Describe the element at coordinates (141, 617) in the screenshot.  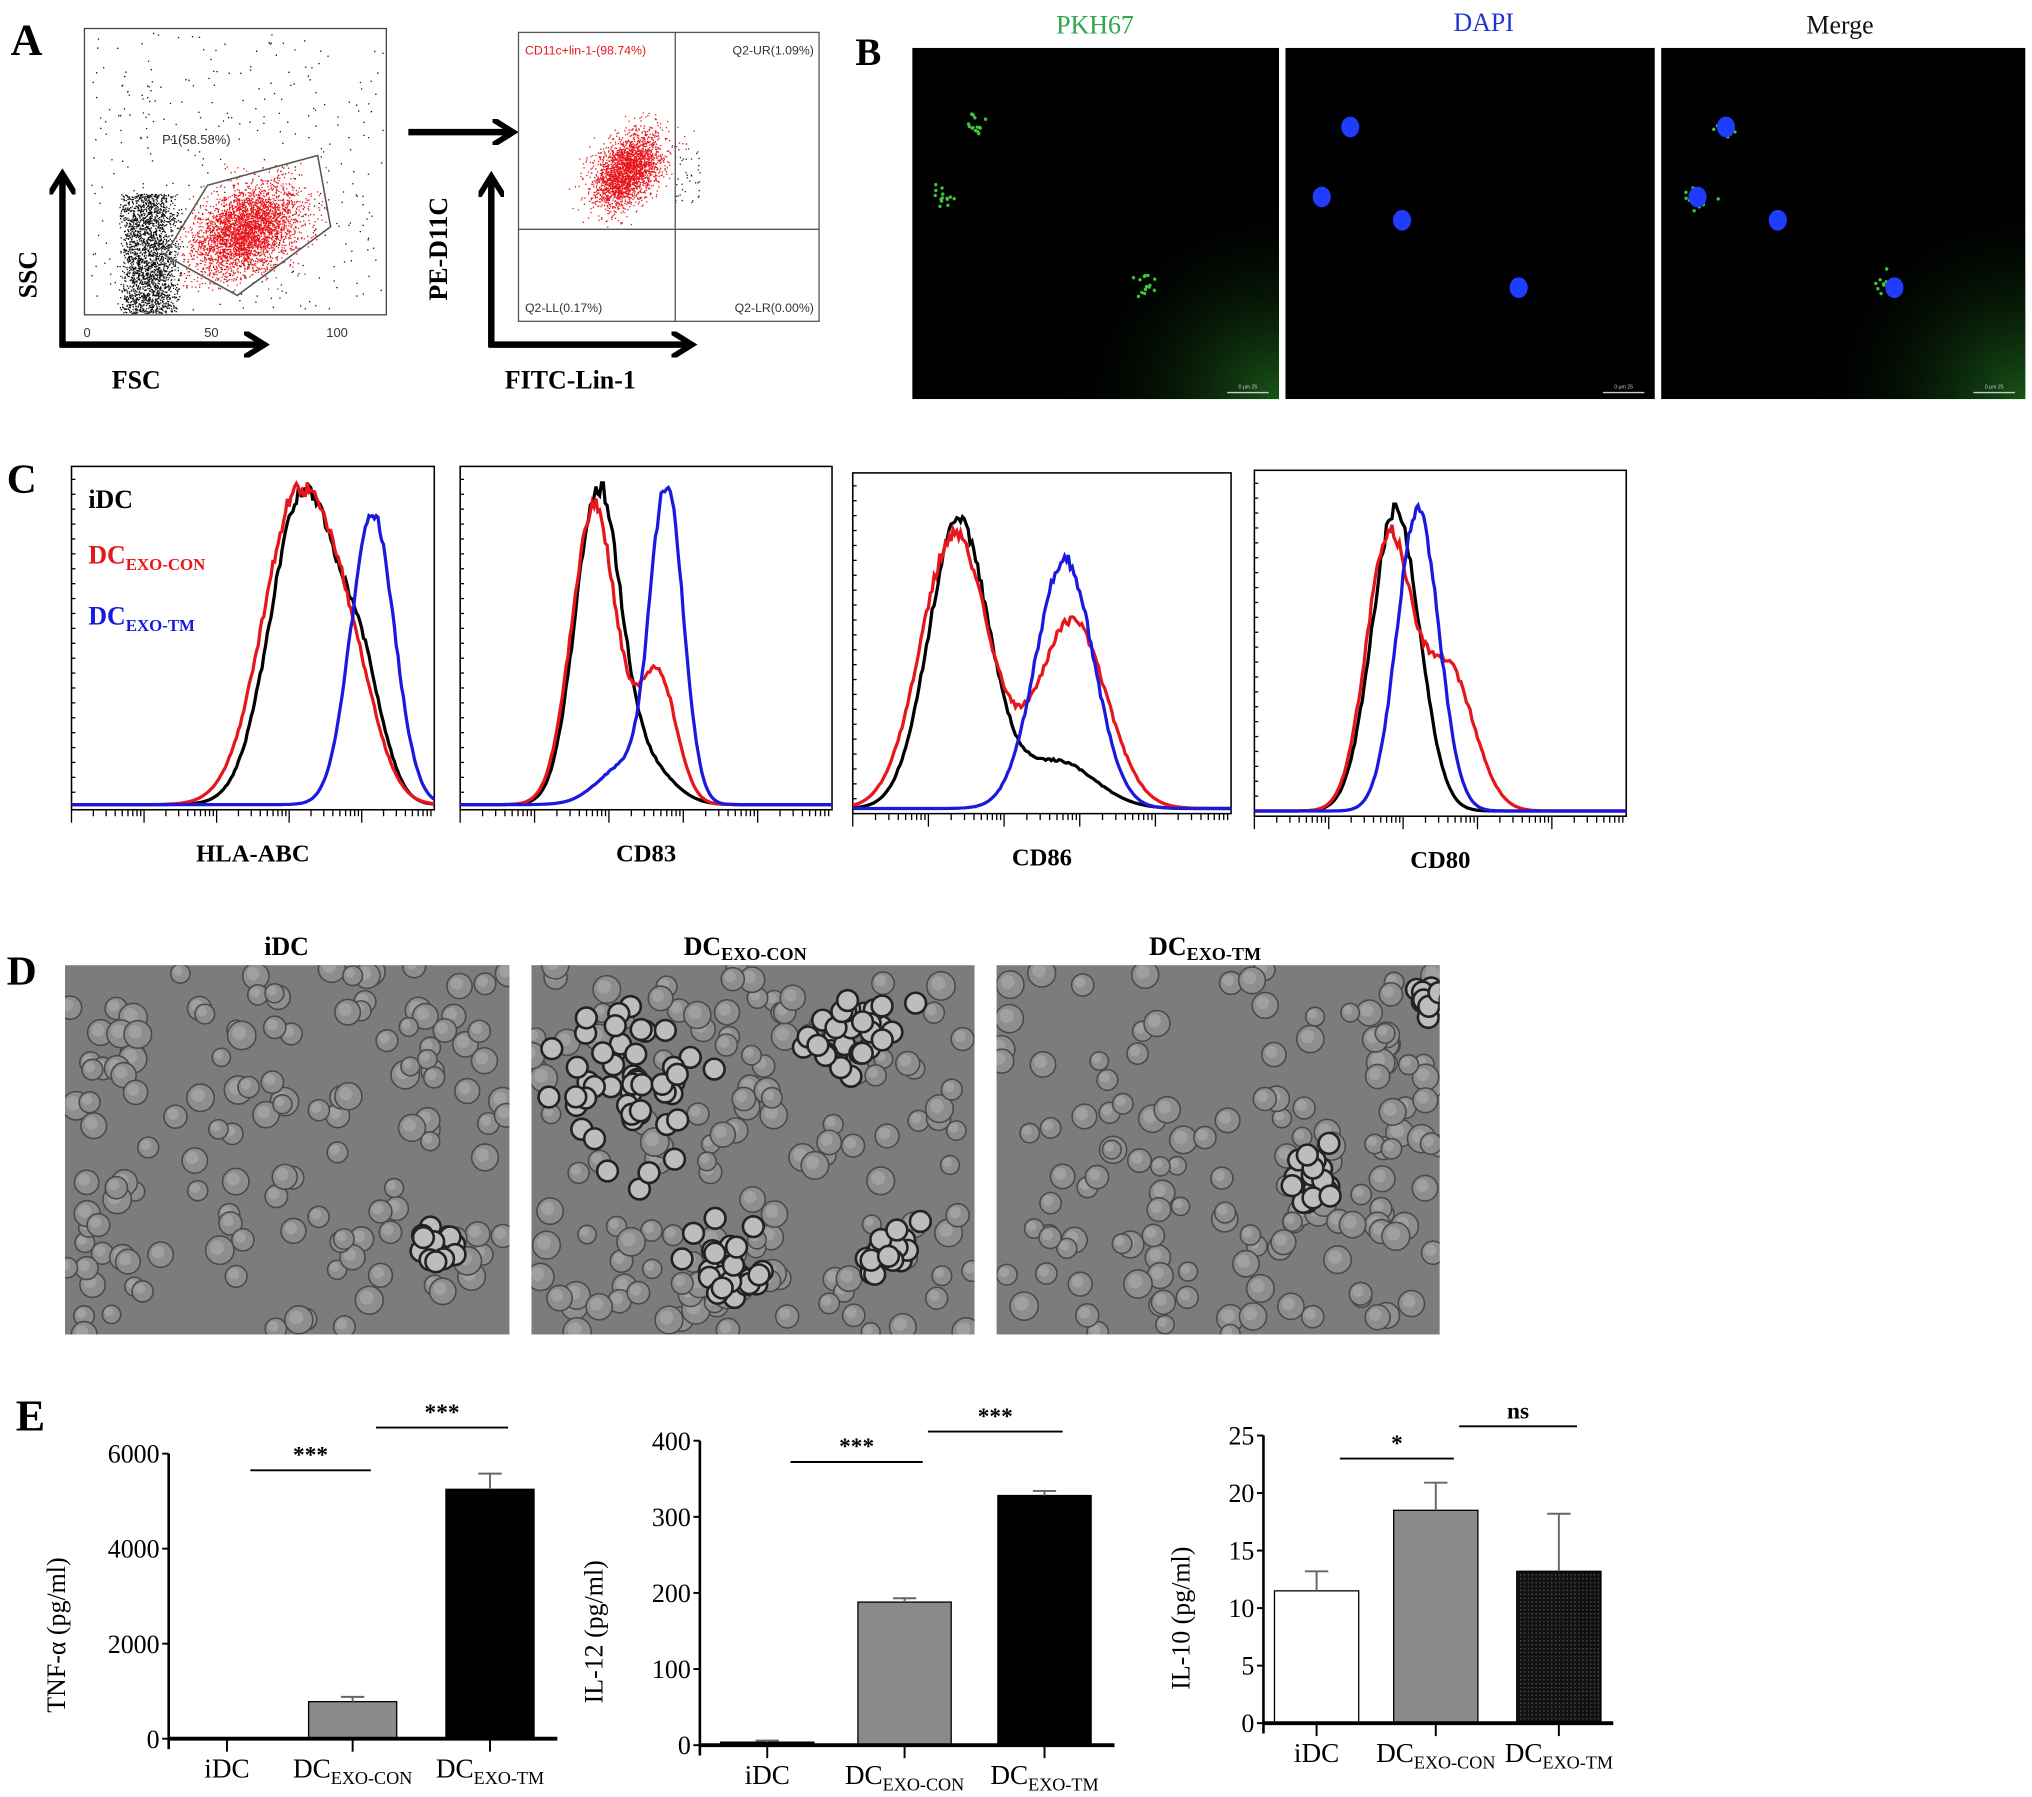
I see `legend-dc-exo-tm: DCEXO-TM` at that location.